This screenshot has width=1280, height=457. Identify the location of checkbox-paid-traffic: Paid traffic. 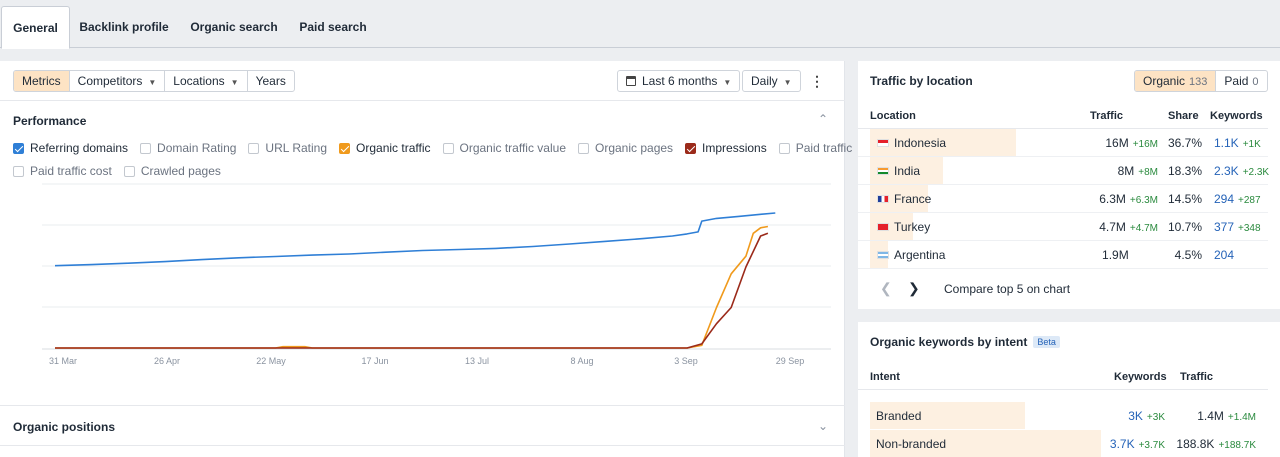
(815, 148).